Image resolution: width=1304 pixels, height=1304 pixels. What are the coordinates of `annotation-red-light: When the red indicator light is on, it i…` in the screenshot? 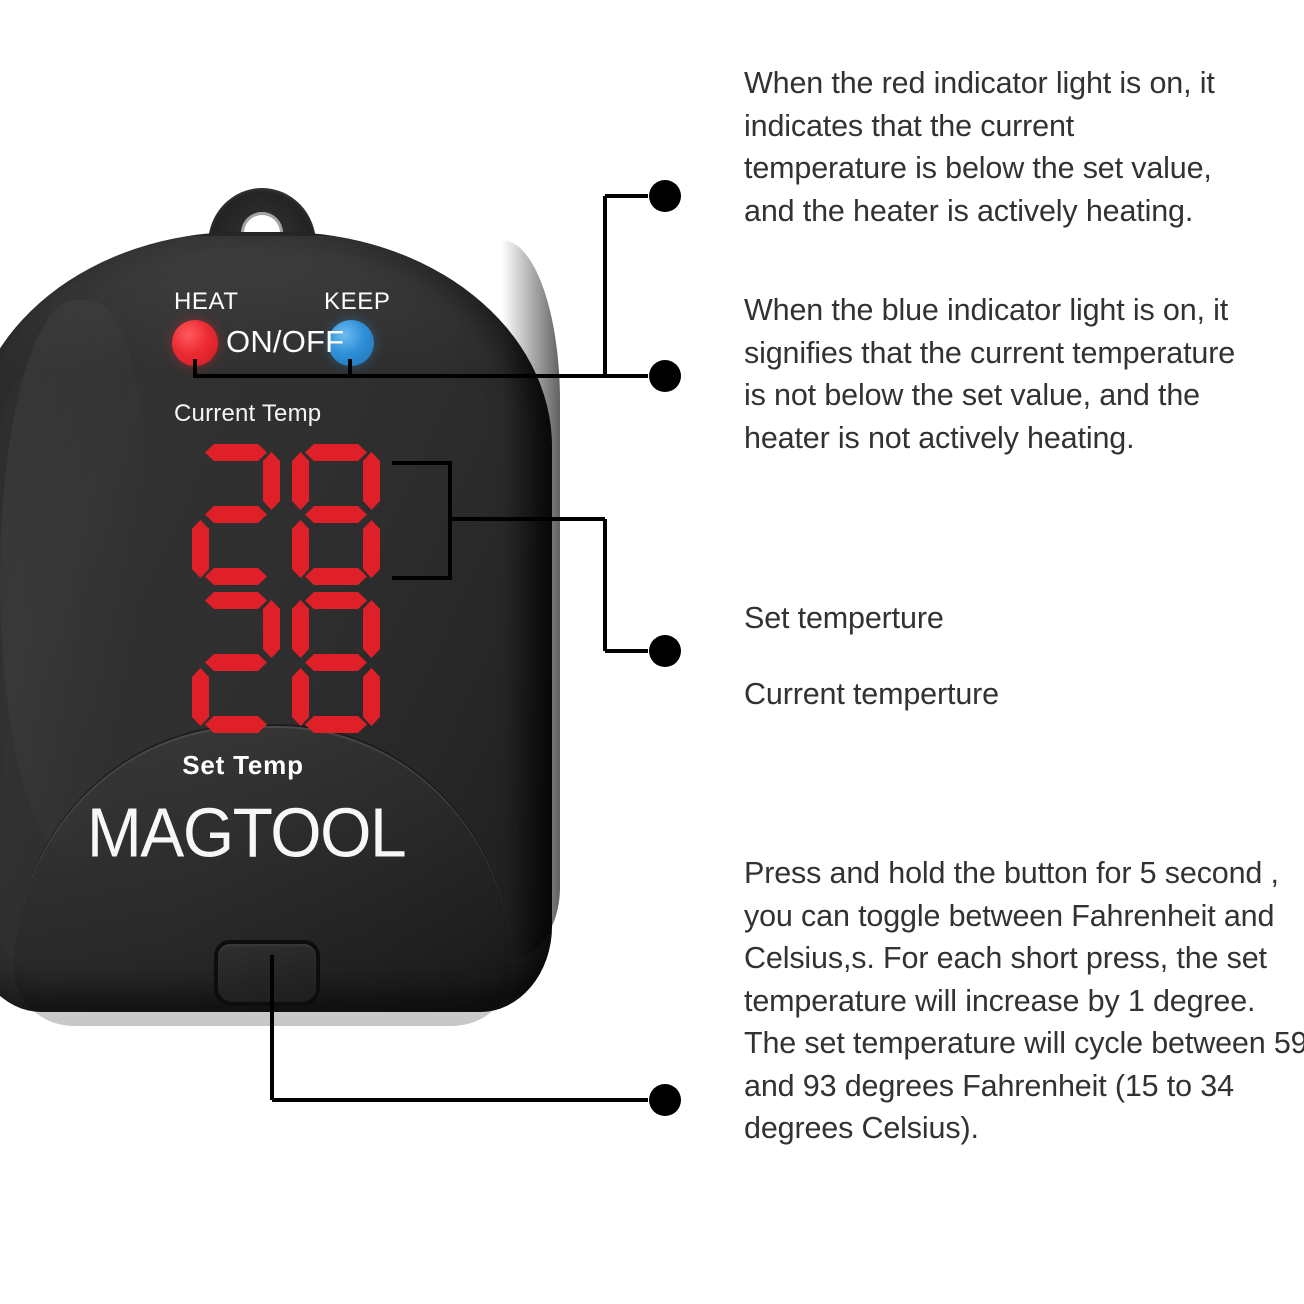 It's located at (979, 147).